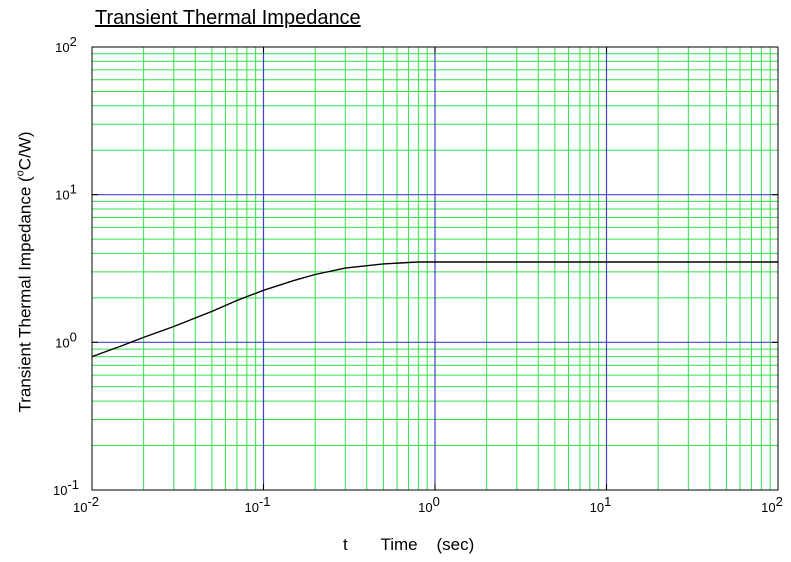 The width and height of the screenshot is (791, 562). What do you see at coordinates (601, 504) in the screenshot?
I see `x-tick-label: 10¹` at bounding box center [601, 504].